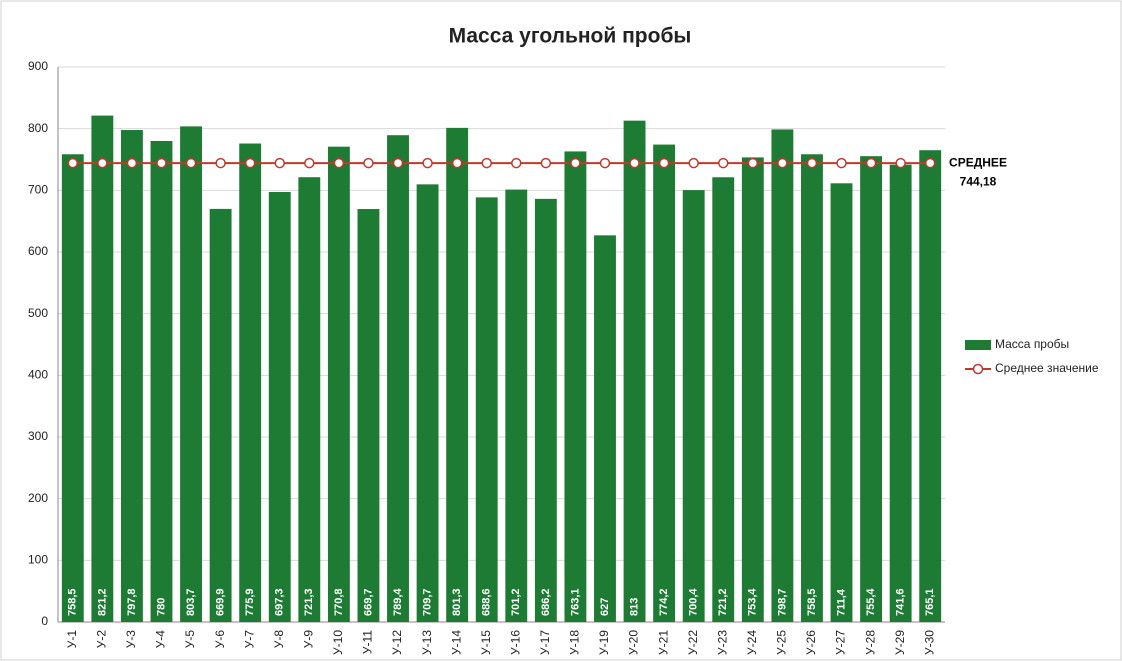 This screenshot has width=1122, height=661. Describe the element at coordinates (901, 602) in the screenshot. I see `data-label: 741,6` at that location.